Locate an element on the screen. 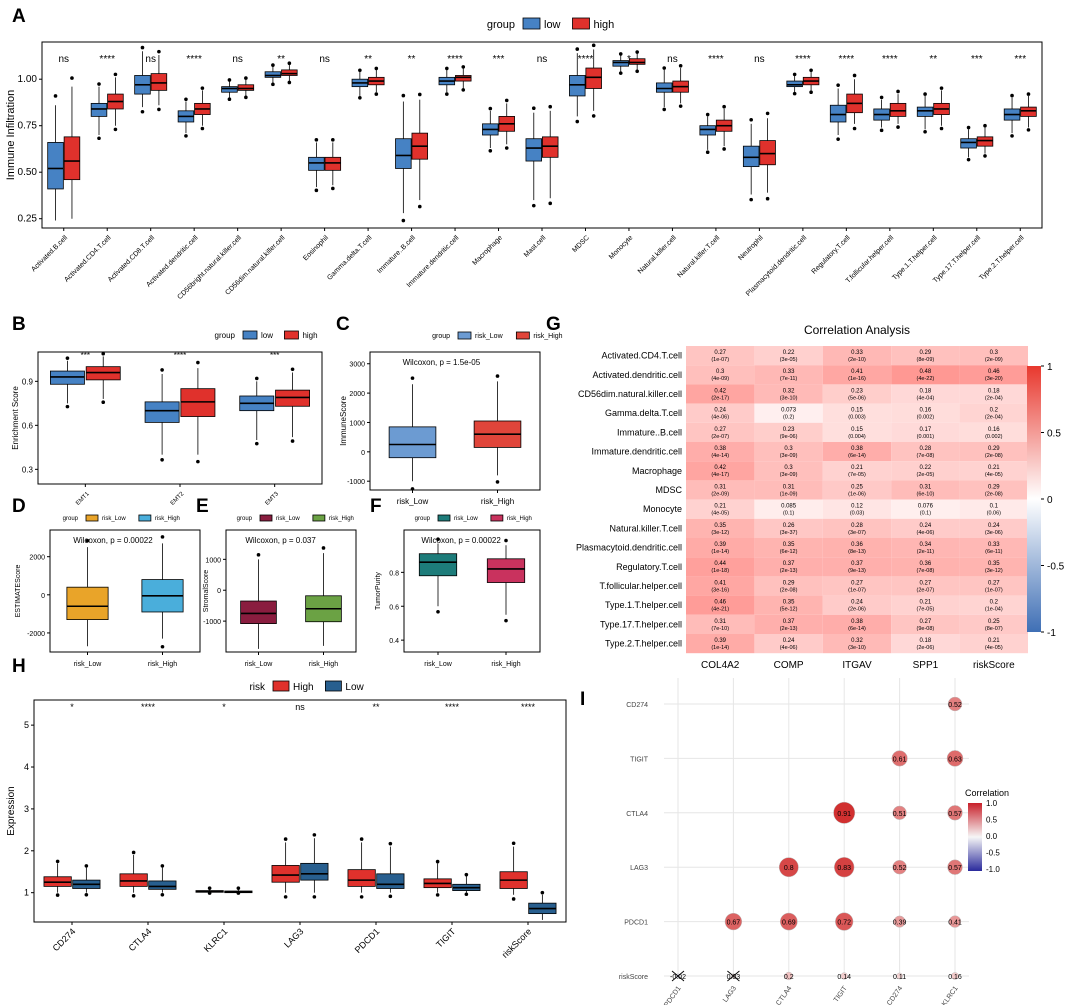 This screenshot has height=1005, width=1065. box-low-CD56dim.natural.killer.cell is located at coordinates (273, 74).